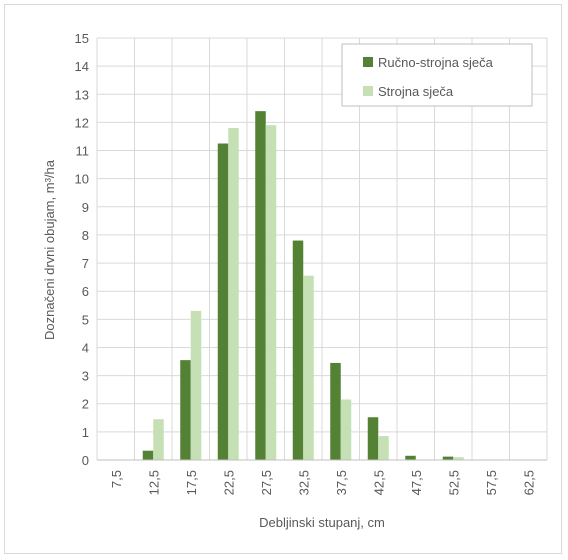  Describe the element at coordinates (266, 482) in the screenshot. I see `x-tick-label: 27,5` at that location.